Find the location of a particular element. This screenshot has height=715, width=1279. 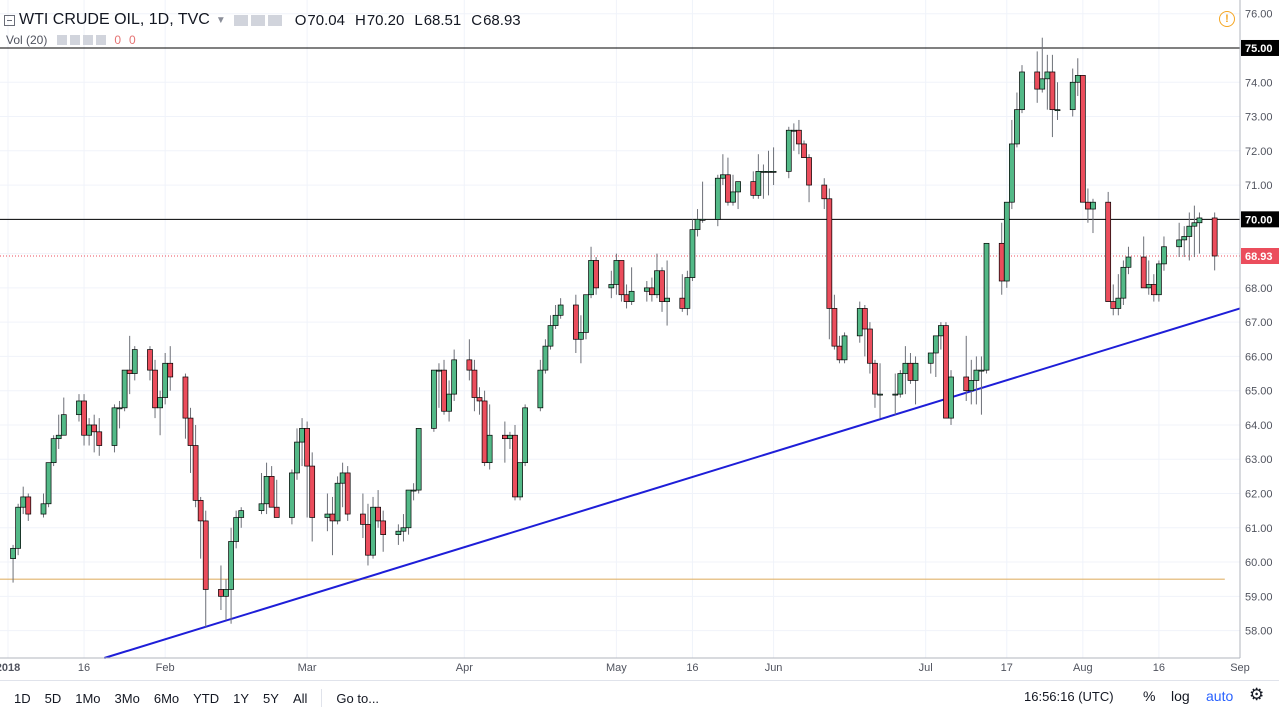

timeframe-3mo: 3Mo is located at coordinates (127, 698).